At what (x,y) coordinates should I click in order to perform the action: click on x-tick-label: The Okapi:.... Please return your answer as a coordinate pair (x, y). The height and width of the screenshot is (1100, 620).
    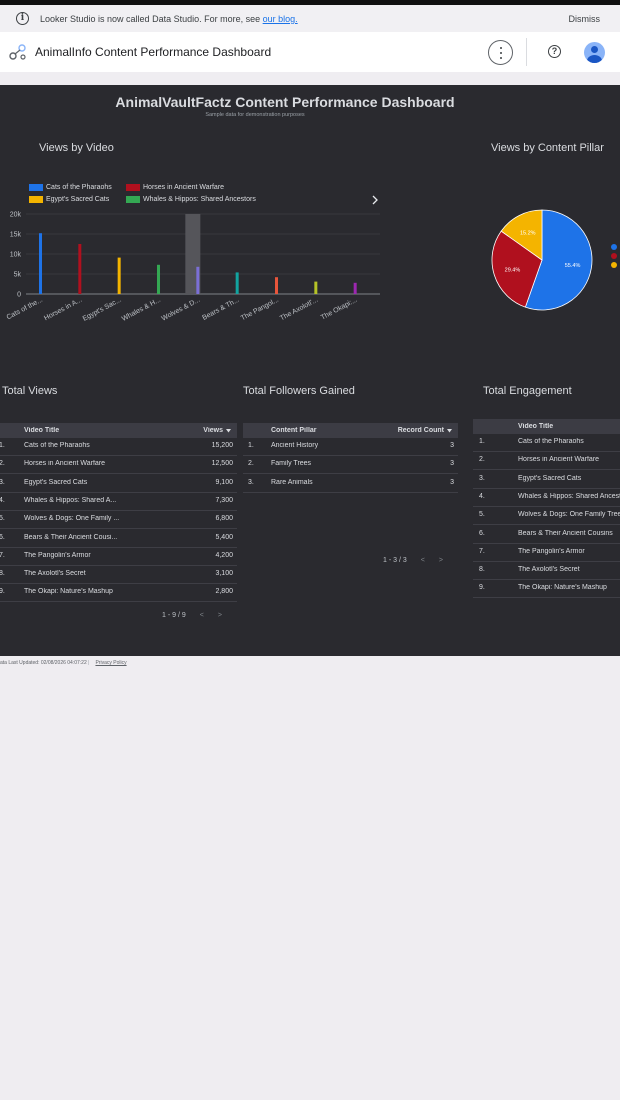
    Looking at the image, I should click on (339, 309).